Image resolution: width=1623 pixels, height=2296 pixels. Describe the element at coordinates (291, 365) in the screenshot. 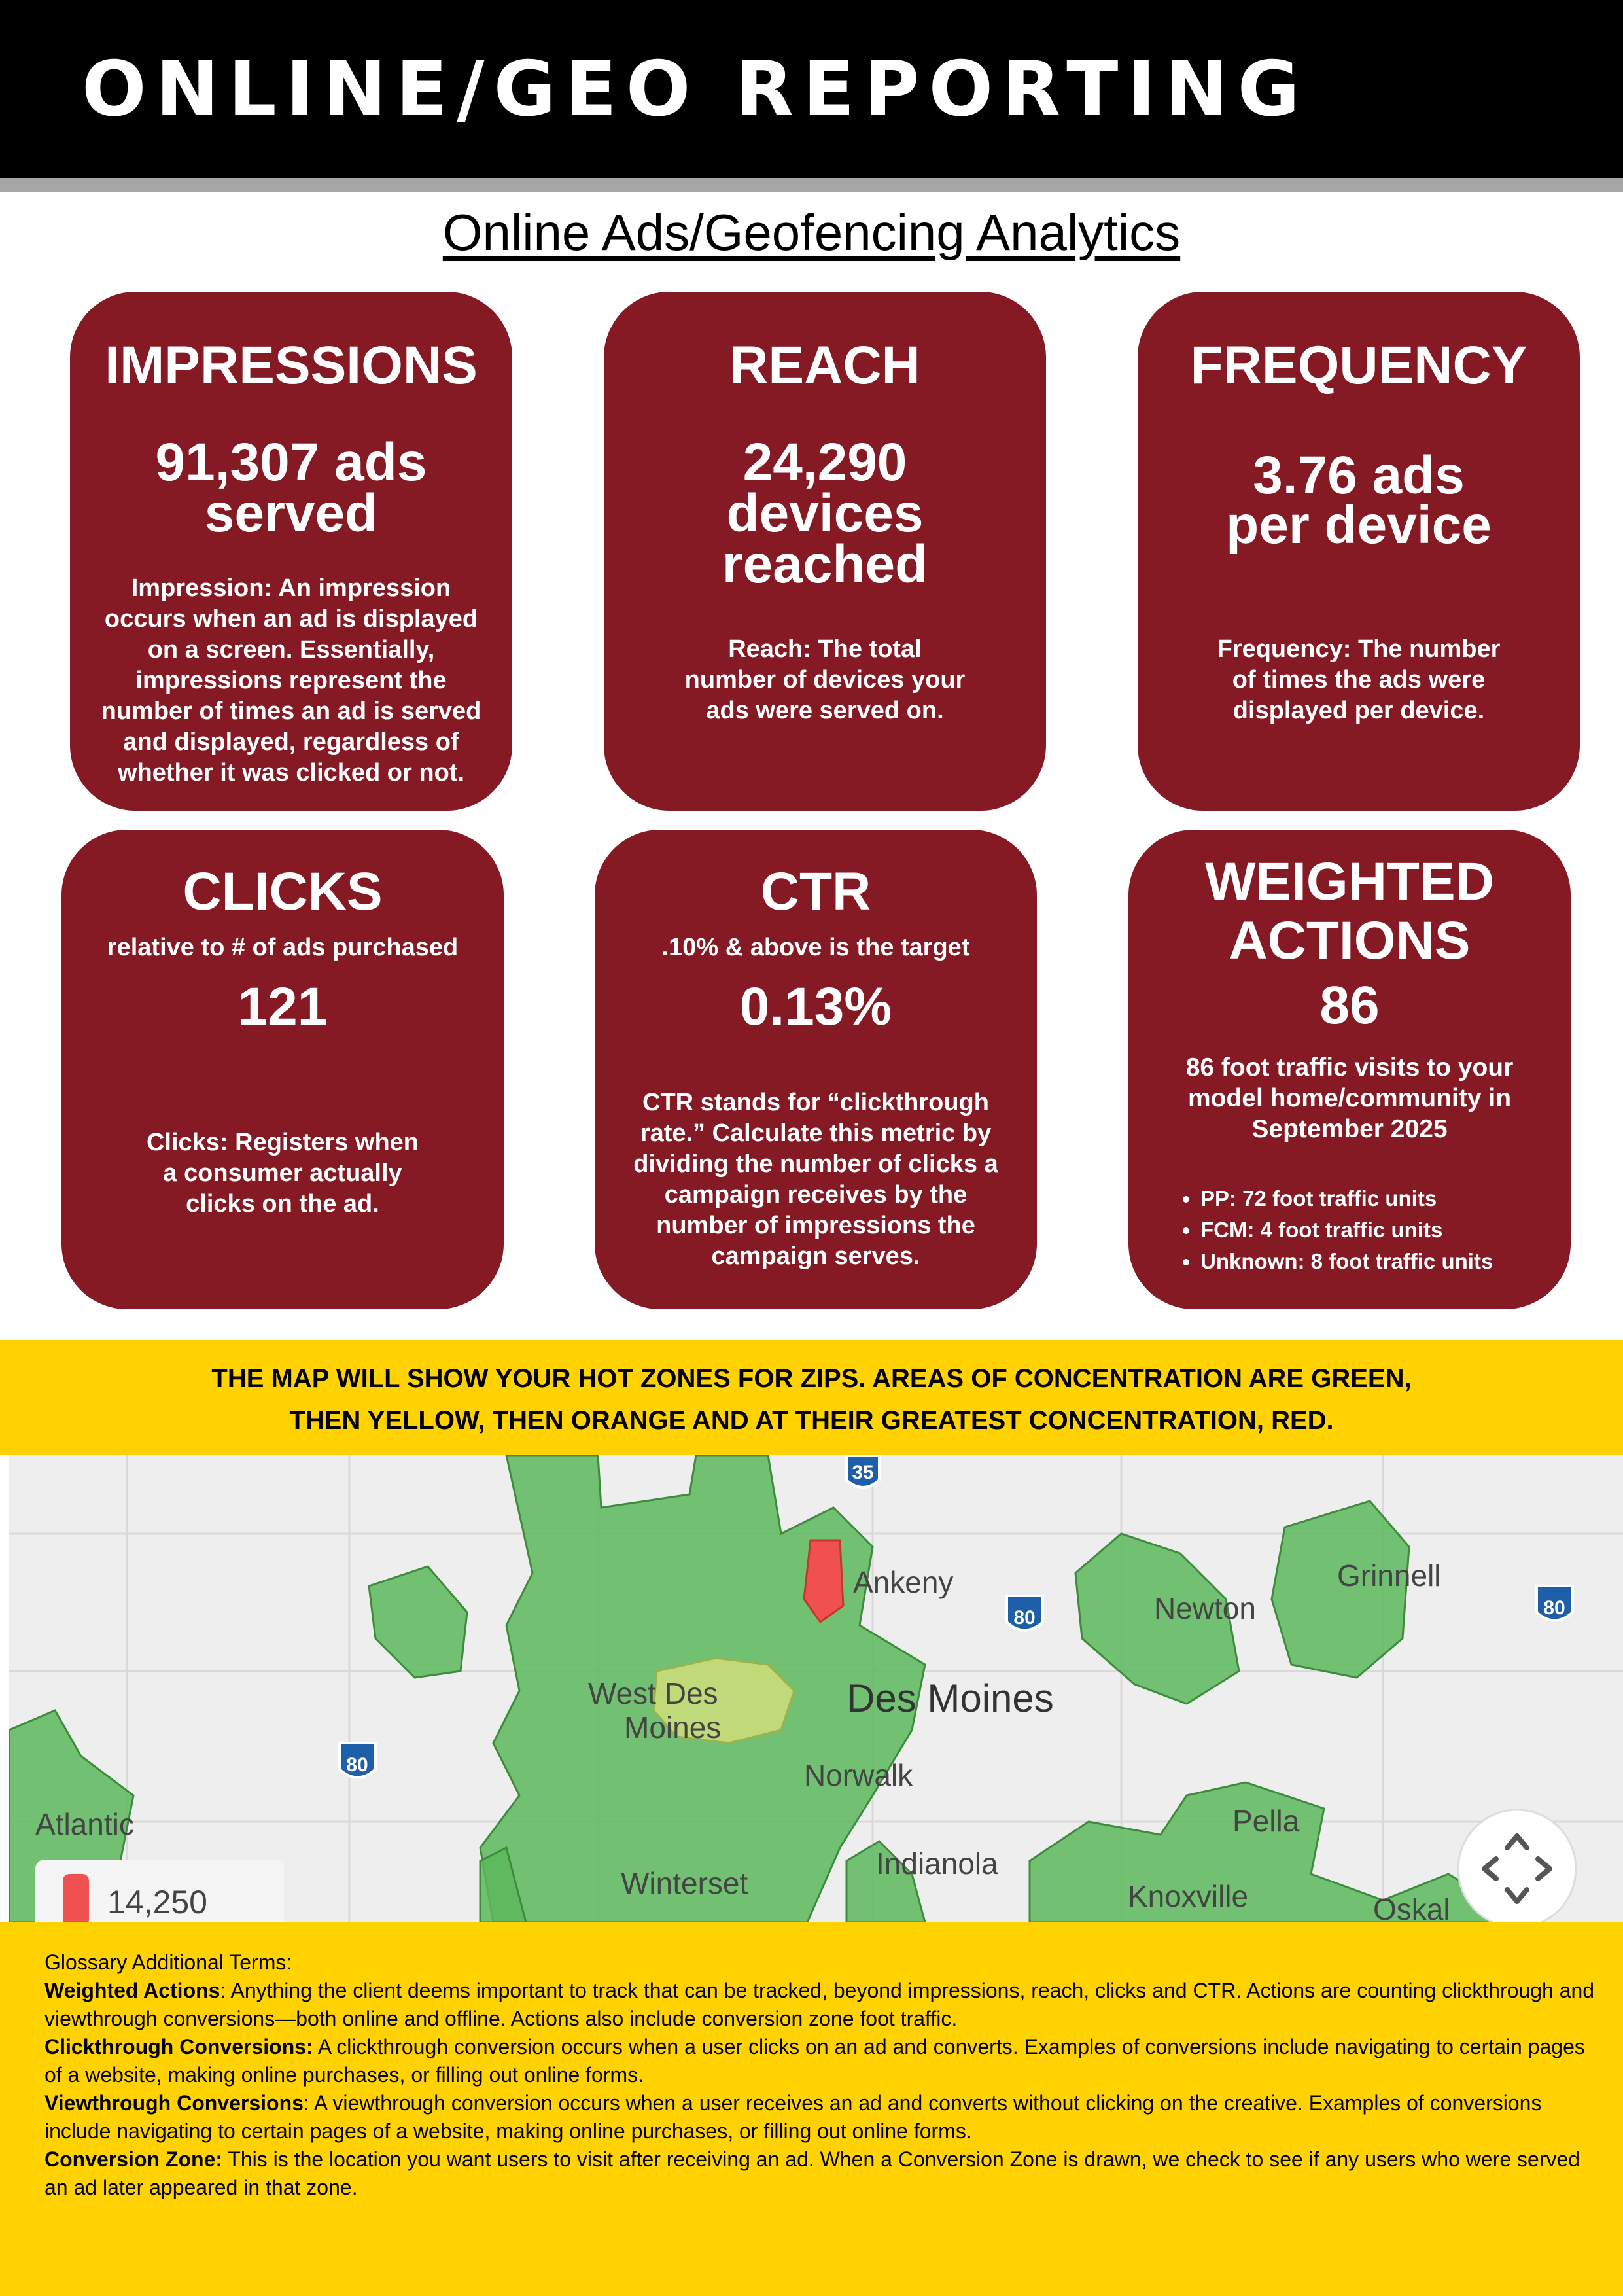

I see `impressions-title: IMPRESSIONS` at that location.